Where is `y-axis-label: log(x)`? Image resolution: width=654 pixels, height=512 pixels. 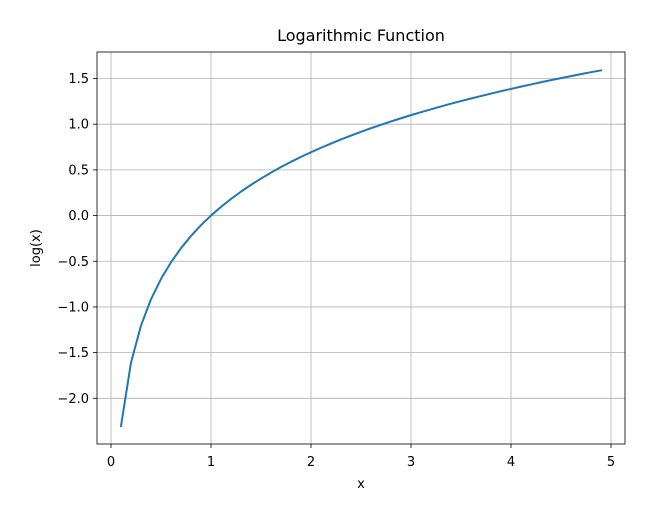
y-axis-label: log(x) is located at coordinates (36, 248).